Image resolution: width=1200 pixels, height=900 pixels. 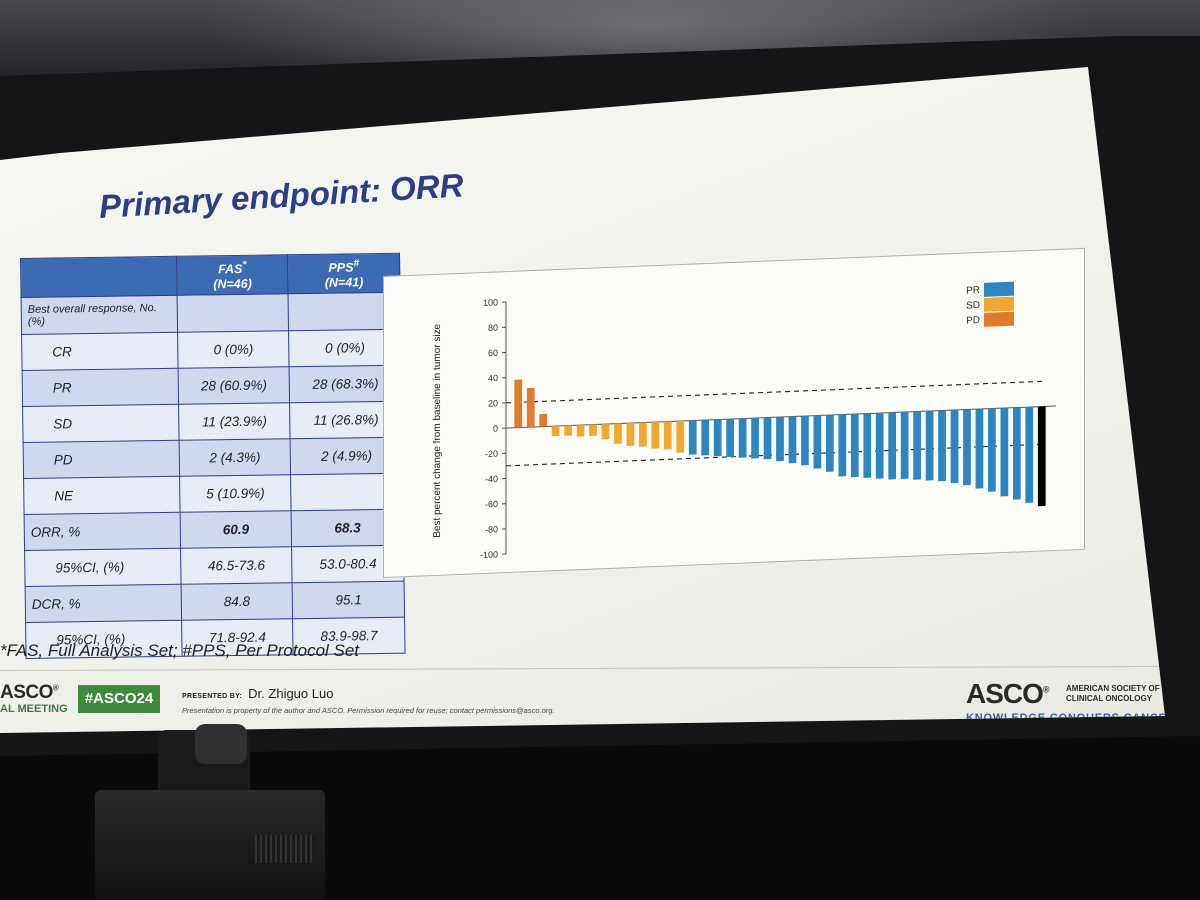 What do you see at coordinates (1007, 693) in the screenshot?
I see `asco-brand-logo: ASCO®` at bounding box center [1007, 693].